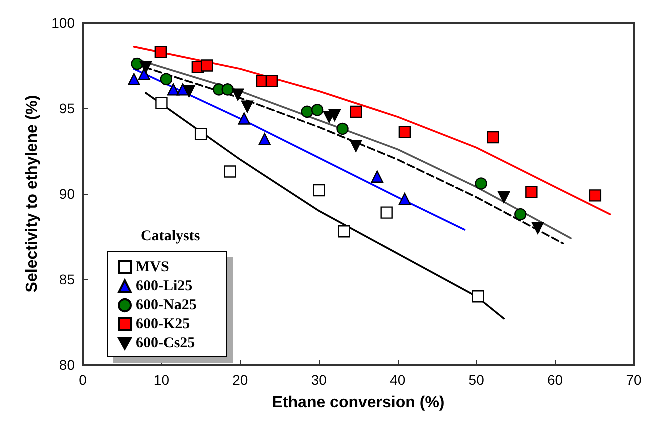 Image resolution: width=654 pixels, height=433 pixels. What do you see at coordinates (476, 380) in the screenshot?
I see `x-tick-label: 50` at bounding box center [476, 380].